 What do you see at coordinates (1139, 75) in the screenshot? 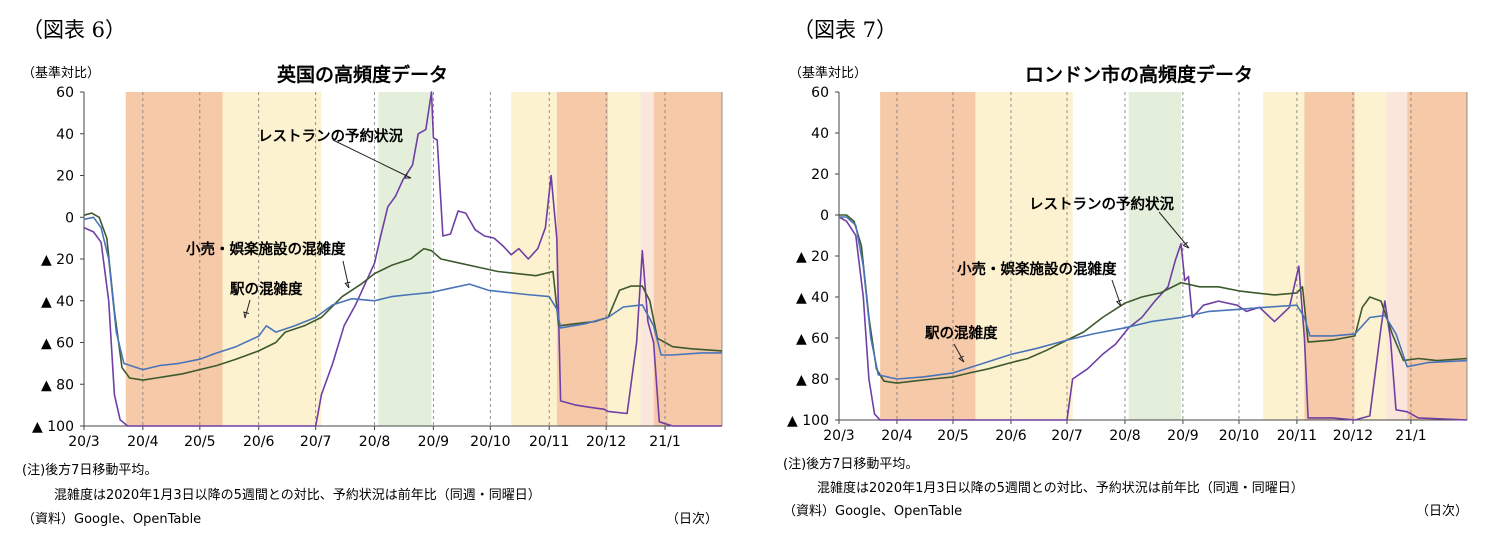
I see `chart-title: ロンドン市の高頻度データ` at bounding box center [1139, 75].